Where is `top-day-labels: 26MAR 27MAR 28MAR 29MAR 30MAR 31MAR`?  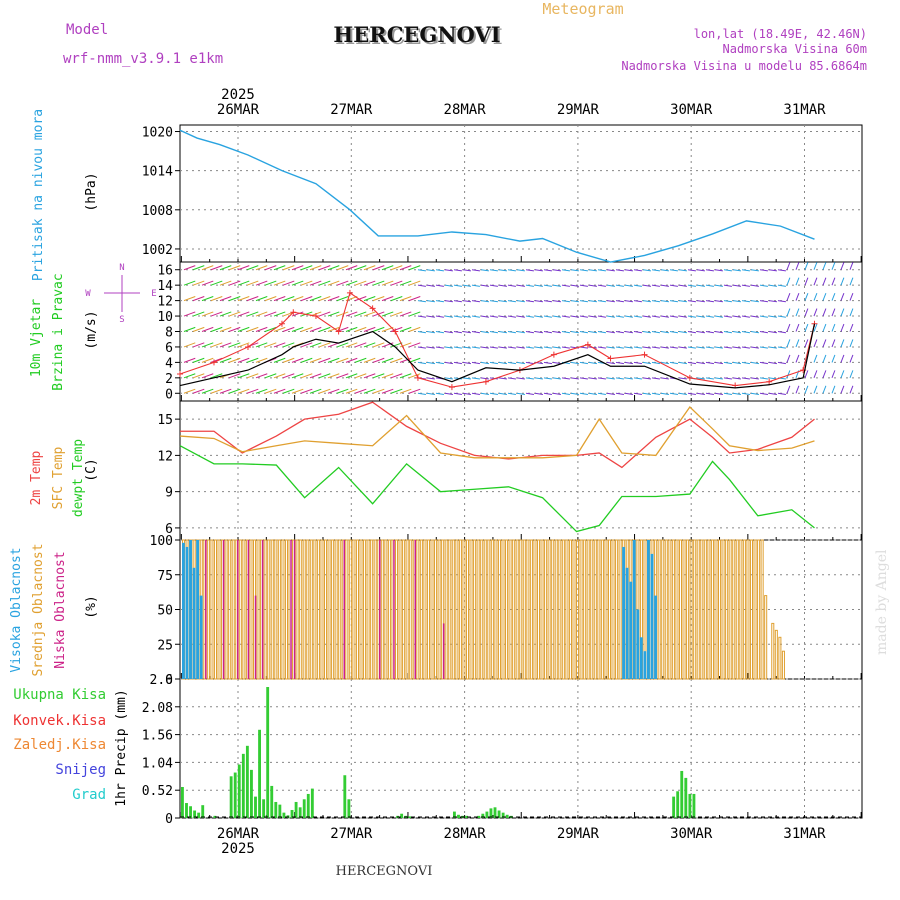
top-day-labels: 26MAR 27MAR 28MAR 29MAR 30MAR 31MAR is located at coordinates (521, 110).